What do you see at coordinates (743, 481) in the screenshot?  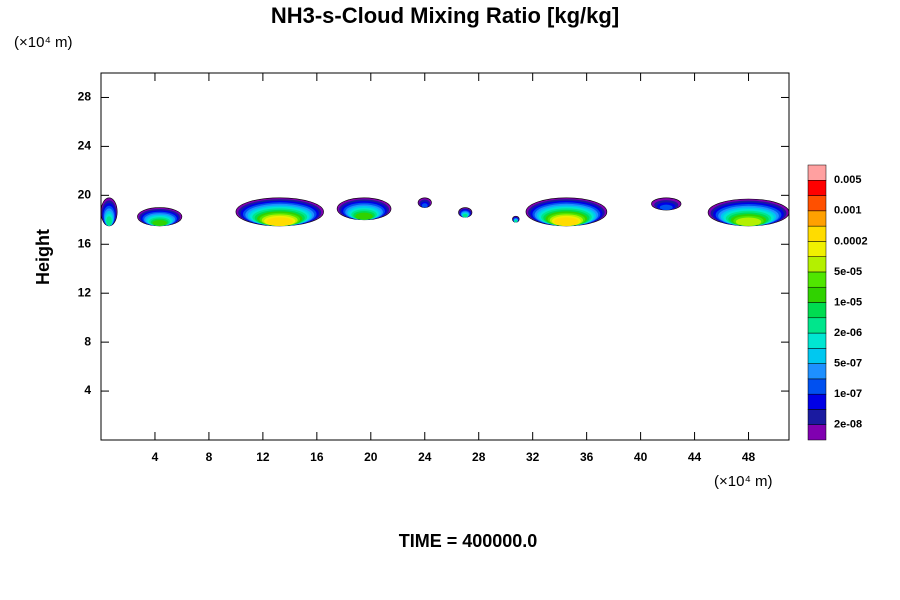 I see `x-unit: (×10⁴ m)` at bounding box center [743, 481].